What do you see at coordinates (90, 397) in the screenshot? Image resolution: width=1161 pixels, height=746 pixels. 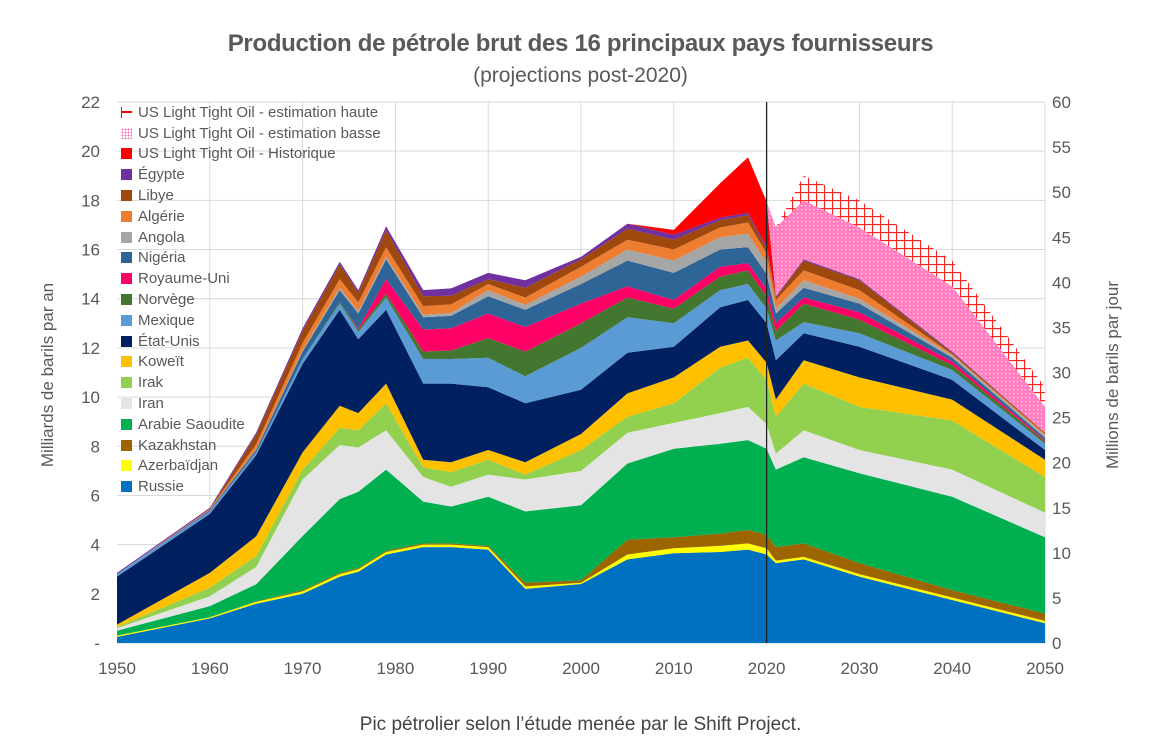 I see `y-tick-label-left: 10` at bounding box center [90, 397].